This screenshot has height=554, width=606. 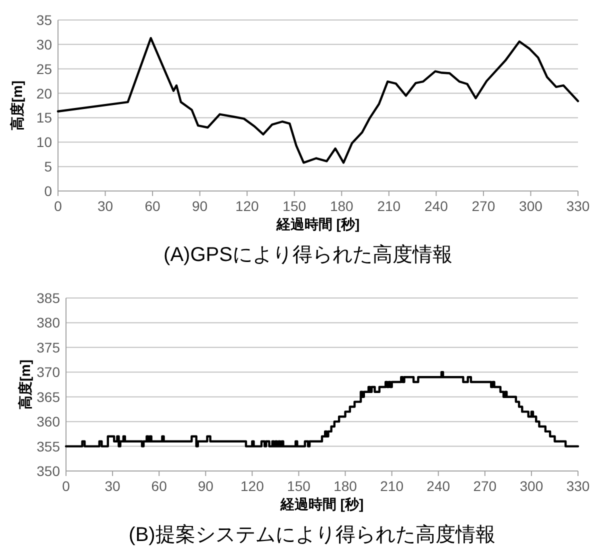 I want to click on y-tick-label: 35, so click(x=44, y=20).